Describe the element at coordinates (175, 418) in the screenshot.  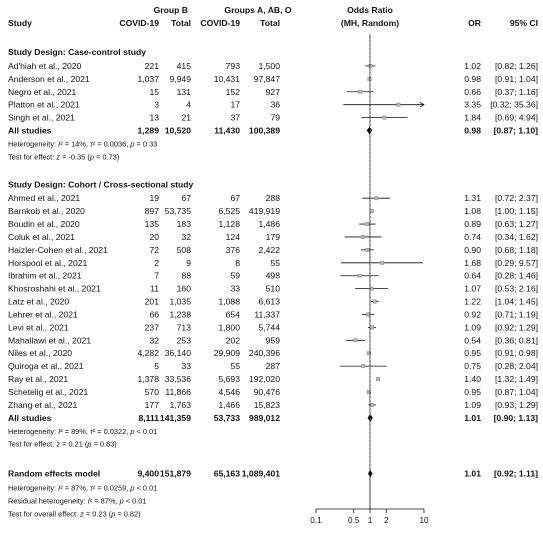
I see `total-b-value: 141,359` at that location.